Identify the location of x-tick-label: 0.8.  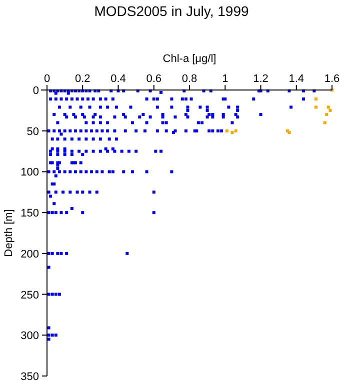
(190, 79).